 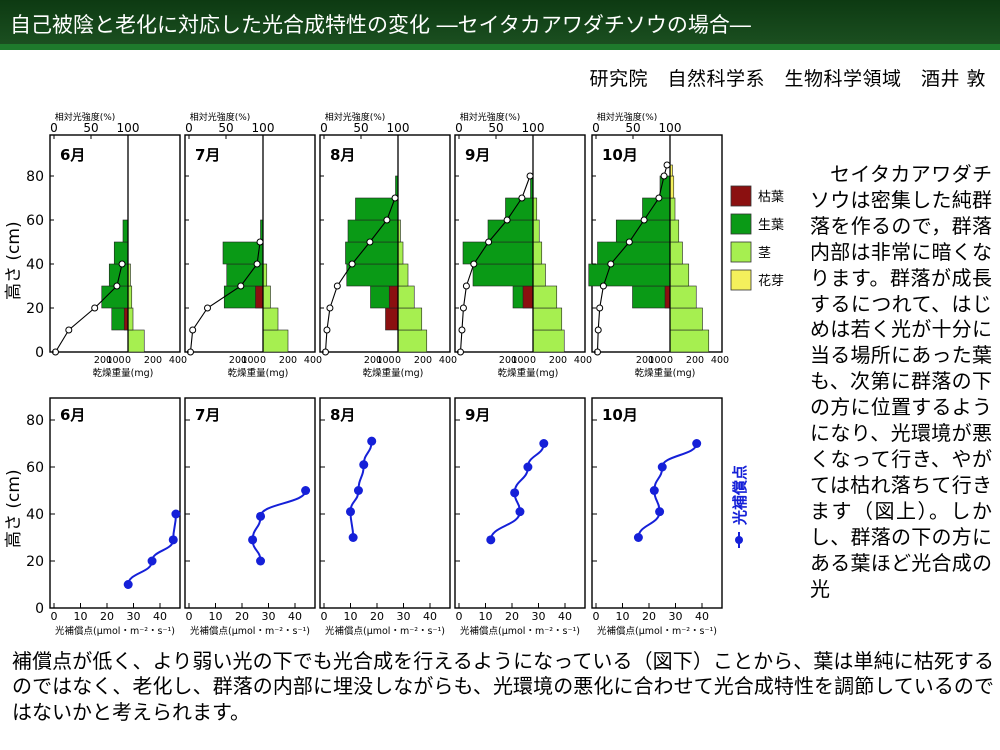 I want to click on month-label: 9月, so click(x=477, y=415).